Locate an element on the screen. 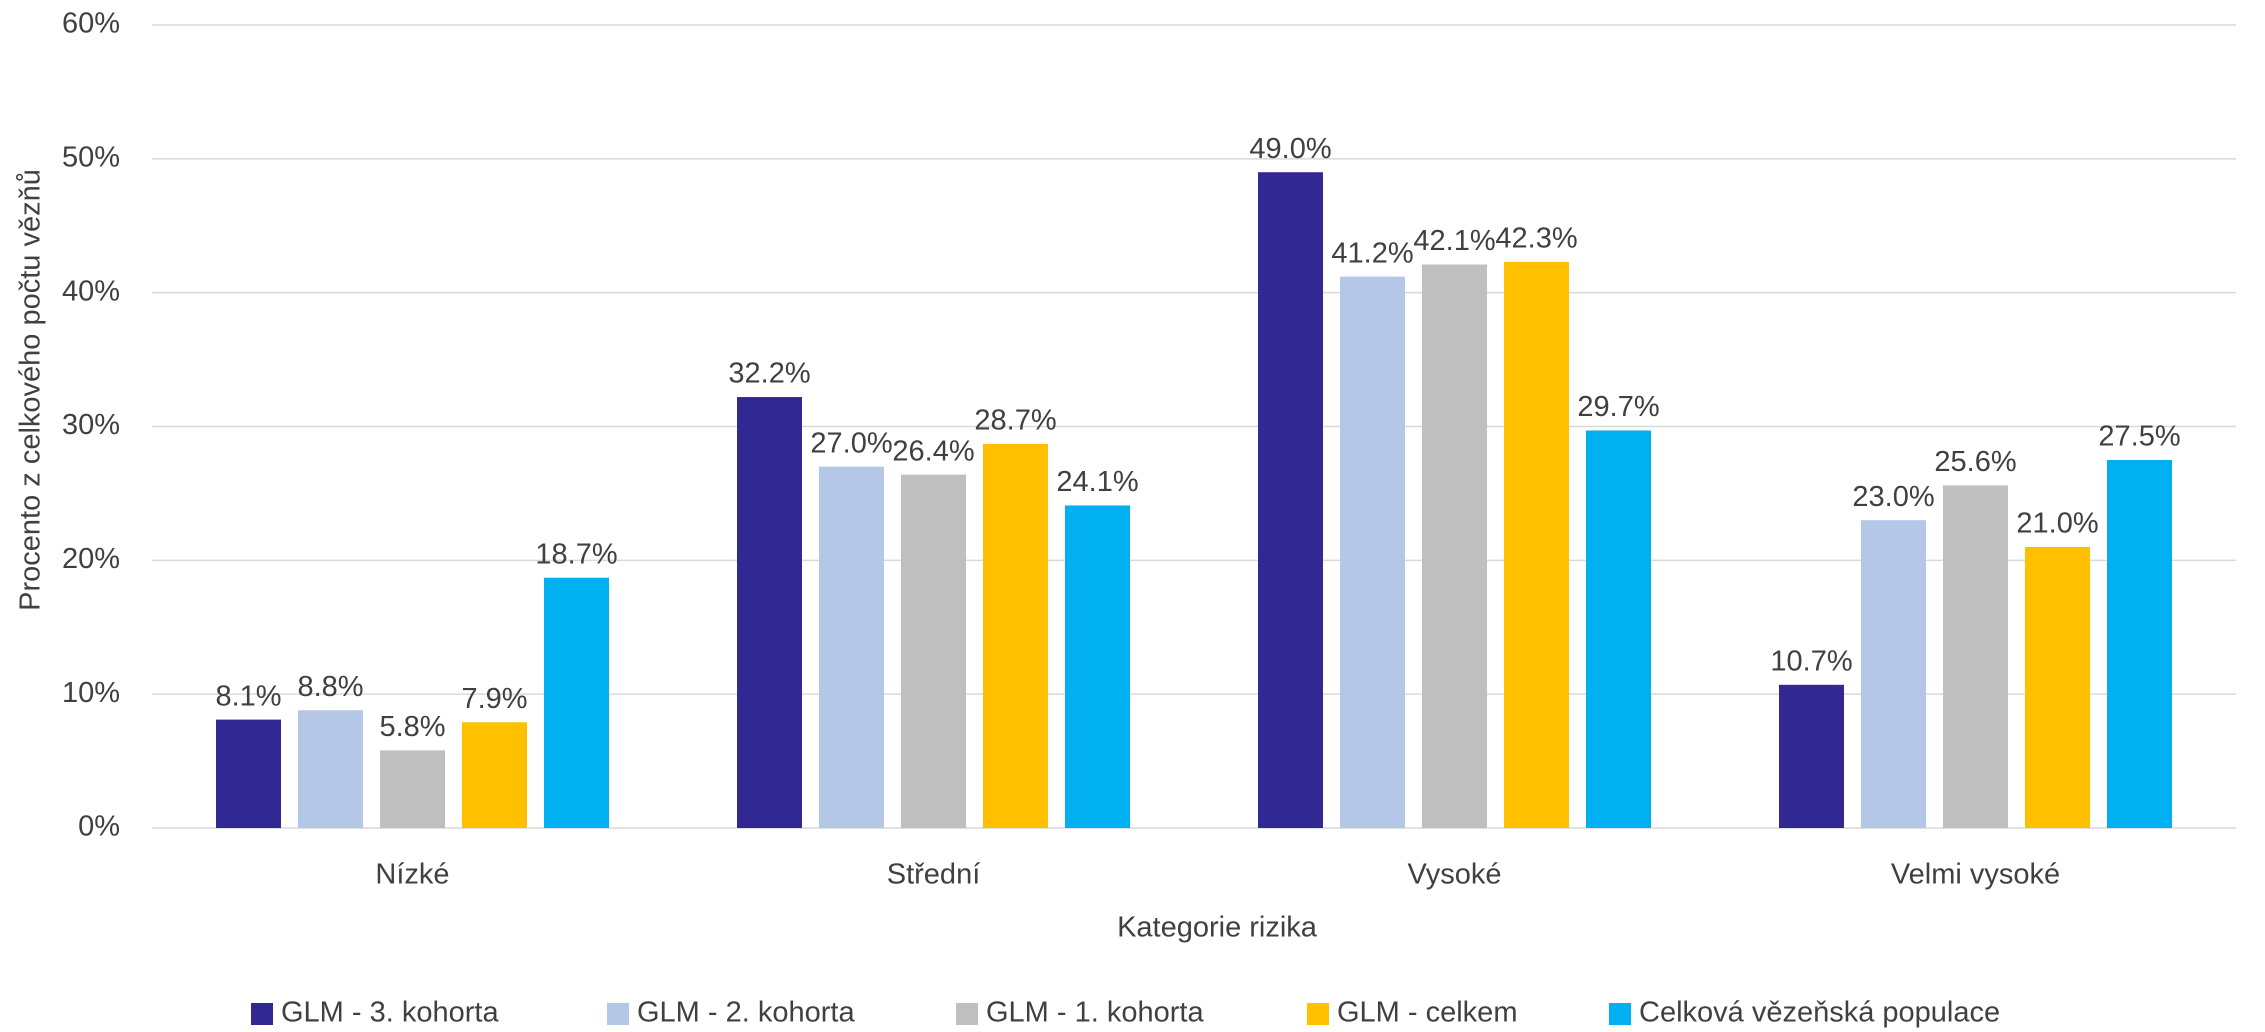 Image resolution: width=2265 pixels, height=1032 pixels. data-label: 26.4% is located at coordinates (933, 451).